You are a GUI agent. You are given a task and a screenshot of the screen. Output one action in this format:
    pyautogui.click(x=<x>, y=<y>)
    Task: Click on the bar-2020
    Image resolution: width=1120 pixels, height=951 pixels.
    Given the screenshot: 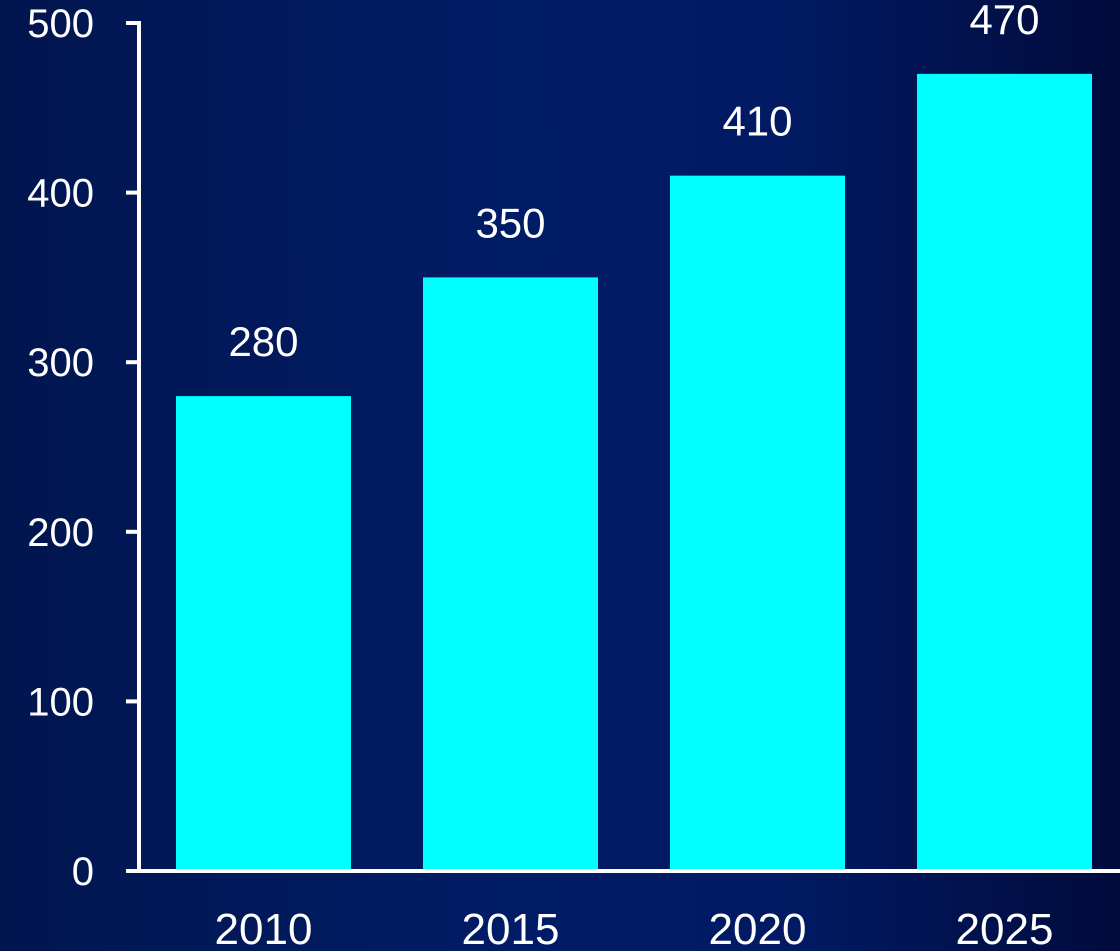 What is the action you would take?
    pyautogui.click(x=757, y=523)
    